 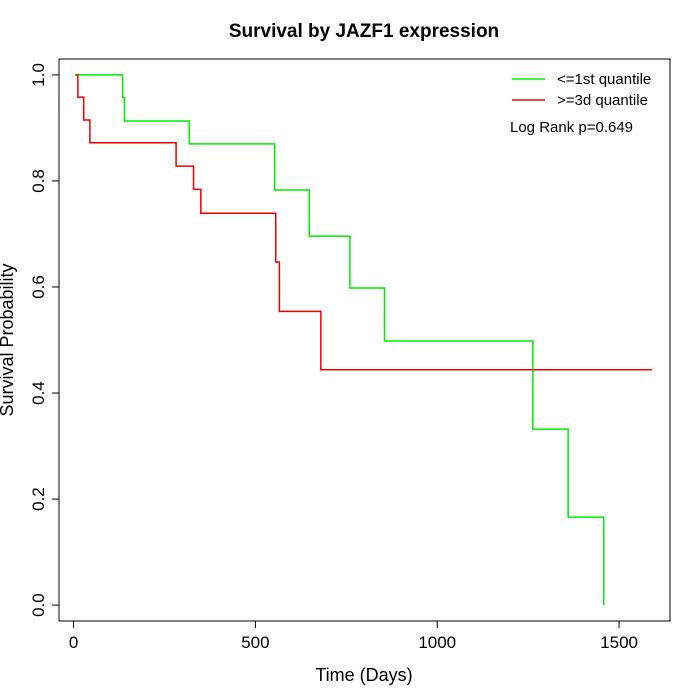 I want to click on legend: <=1st quantile >=3d quantile, so click(x=581, y=90).